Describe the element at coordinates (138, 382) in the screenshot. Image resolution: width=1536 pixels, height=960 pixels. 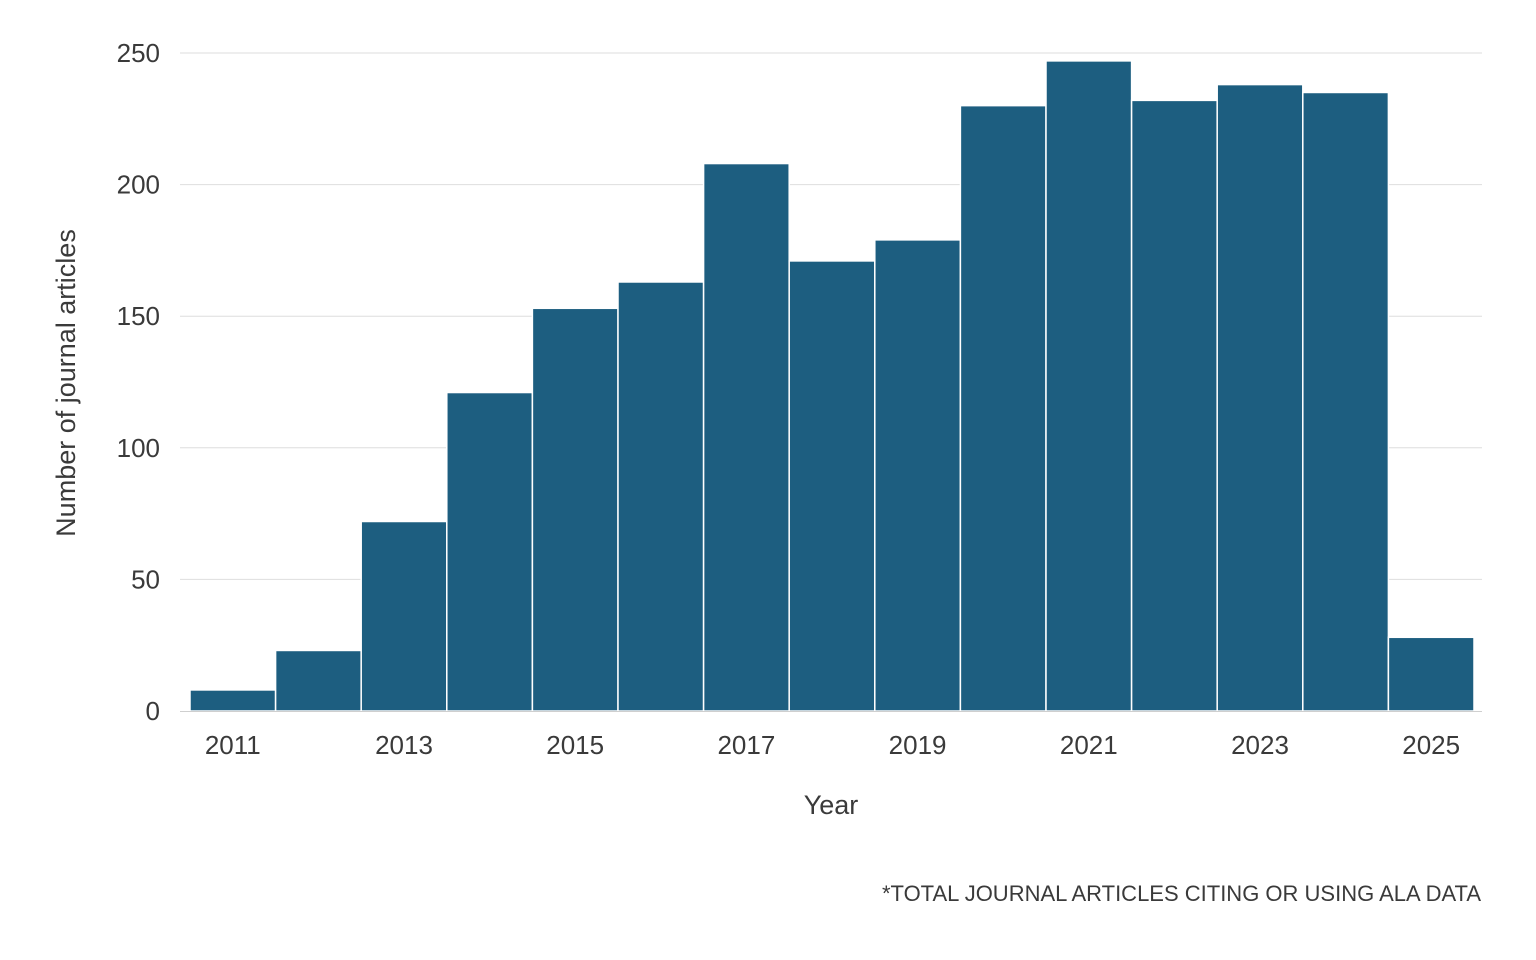
I see `y-axis-ticks: 0 50 100 150 200 250` at that location.